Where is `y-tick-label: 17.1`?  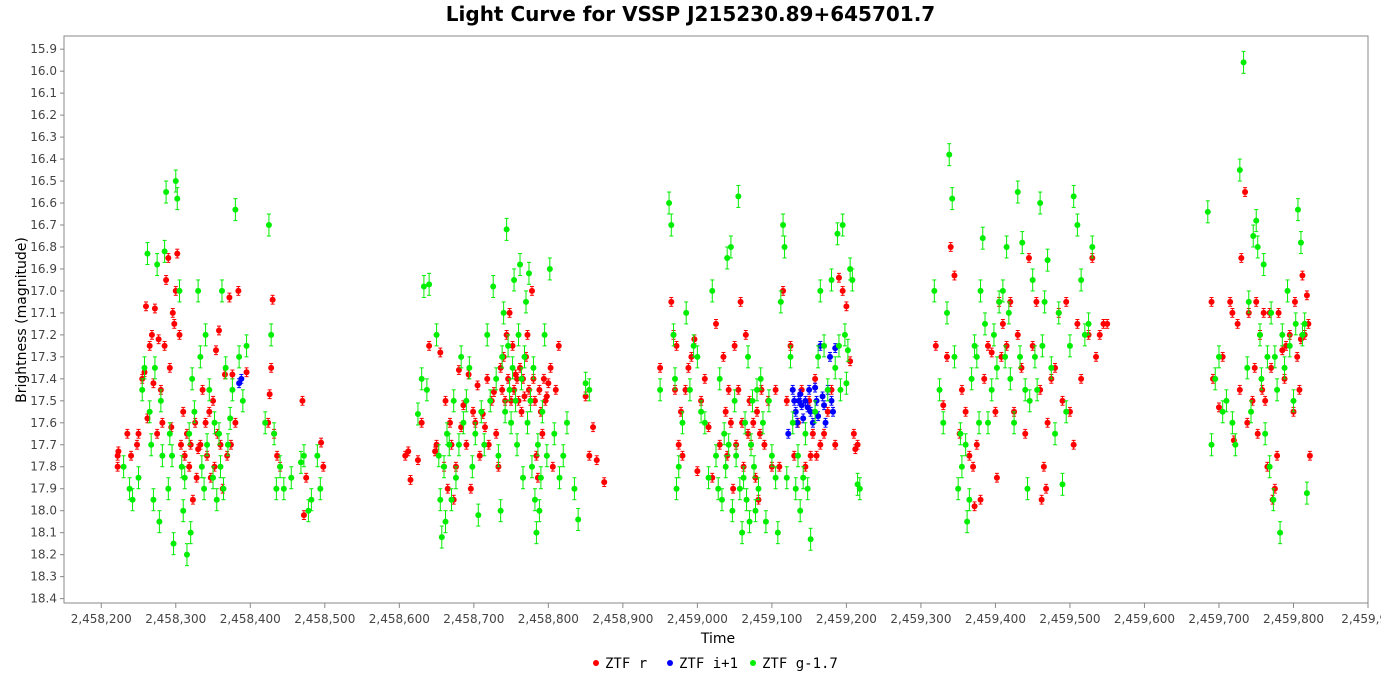
y-tick-label: 17.1 is located at coordinates (43, 313).